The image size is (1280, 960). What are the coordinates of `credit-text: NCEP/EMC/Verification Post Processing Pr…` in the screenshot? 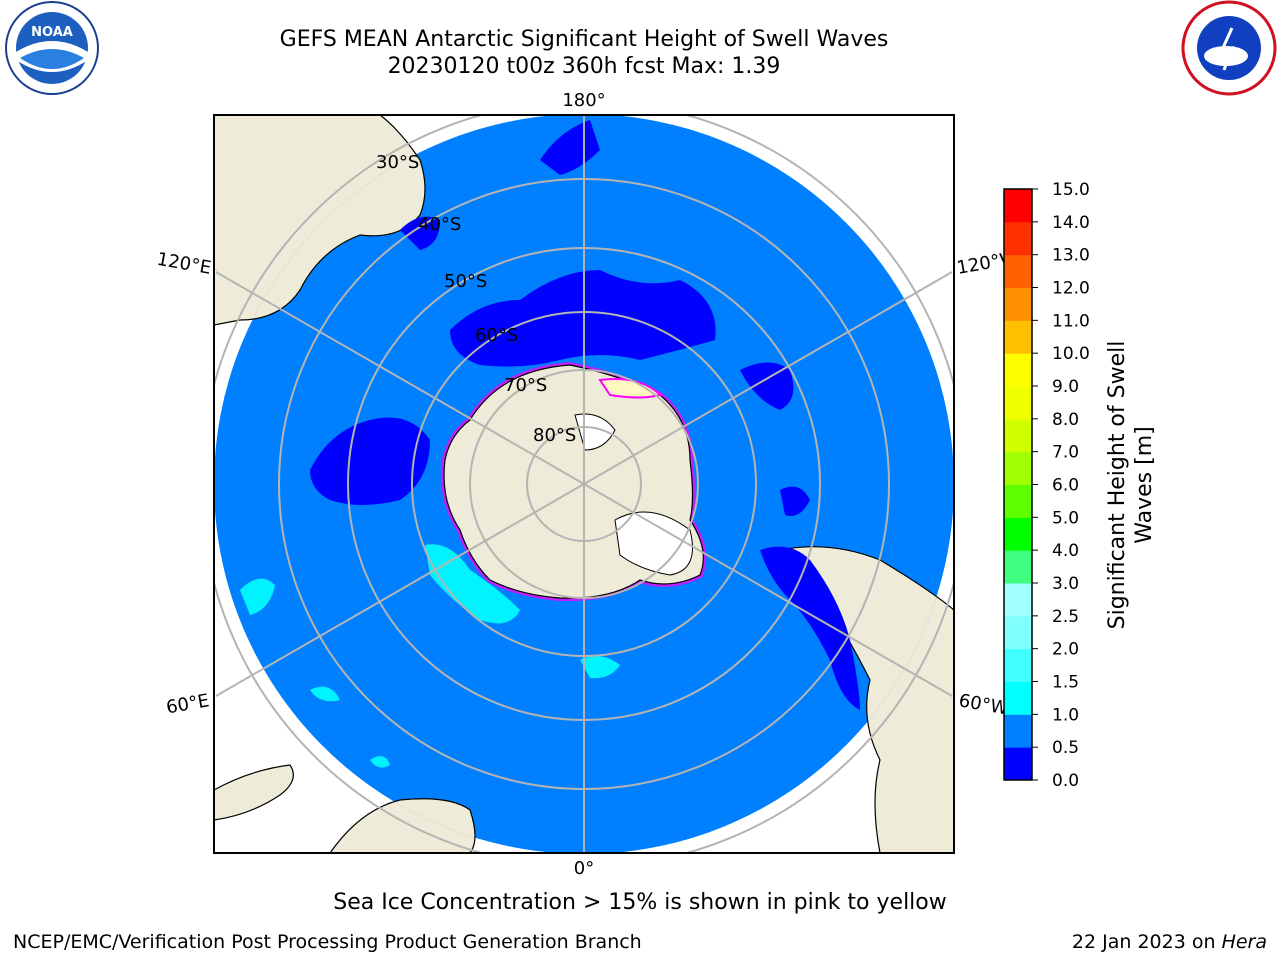 It's located at (327, 942).